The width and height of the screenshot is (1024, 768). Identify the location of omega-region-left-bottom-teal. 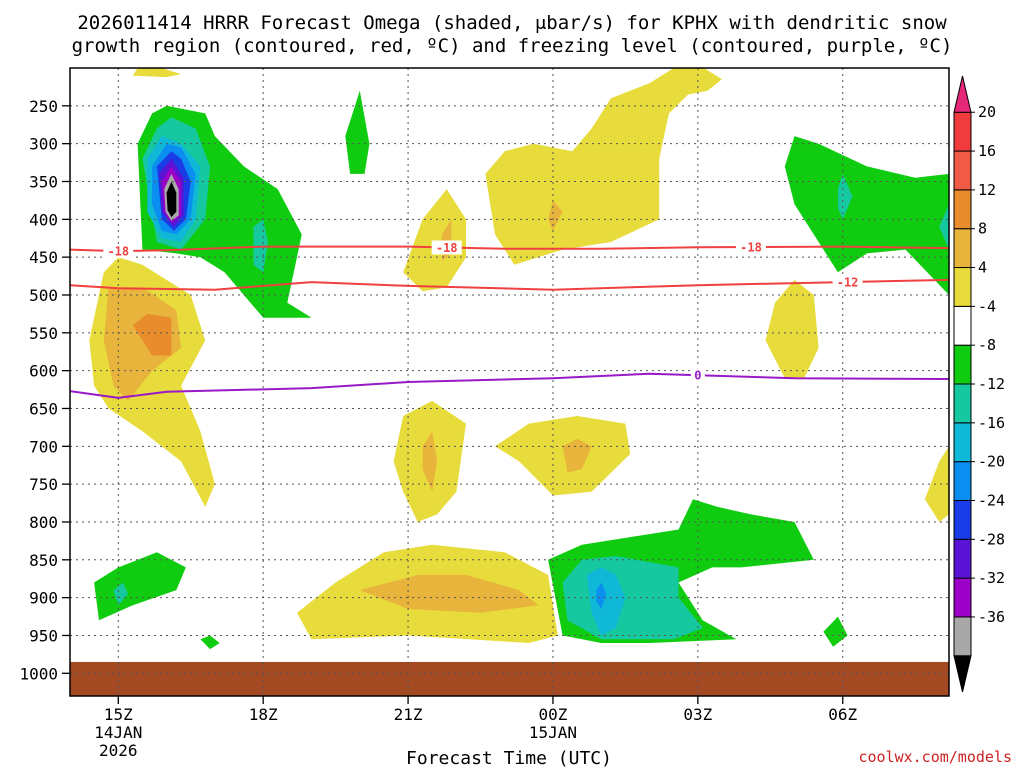
(120, 594).